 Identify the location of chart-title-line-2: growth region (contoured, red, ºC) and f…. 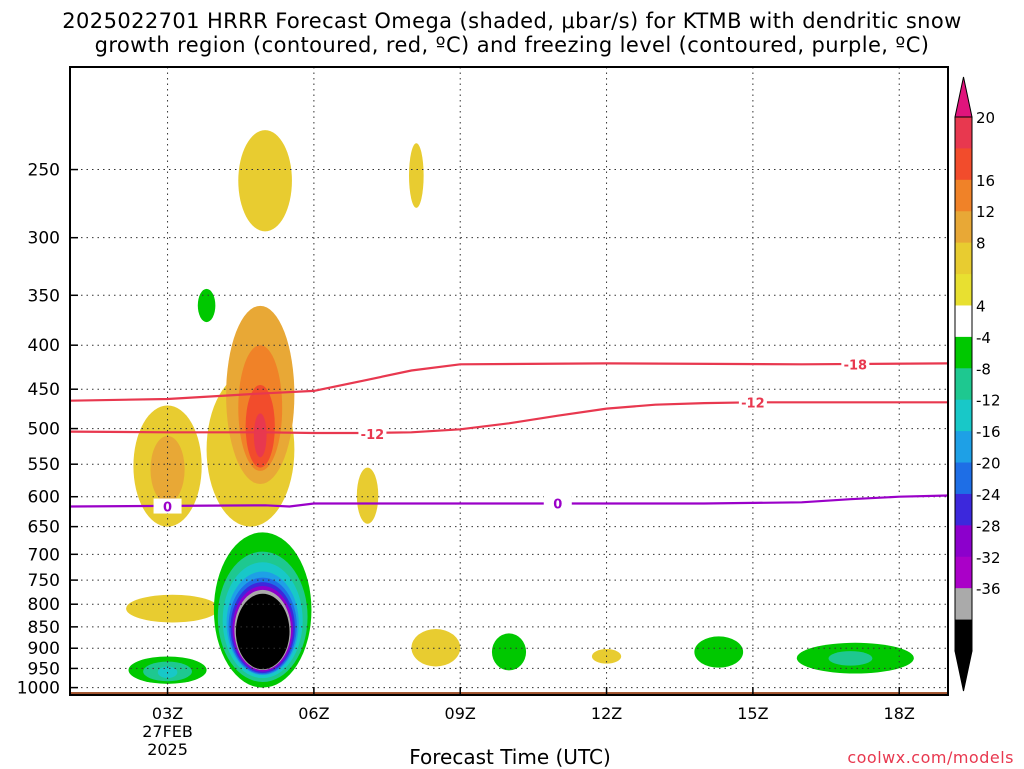
(512, 45).